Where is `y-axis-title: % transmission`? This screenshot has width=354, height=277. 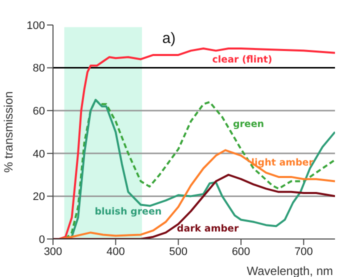
y-axis-title: % transmission is located at coordinates (8, 132).